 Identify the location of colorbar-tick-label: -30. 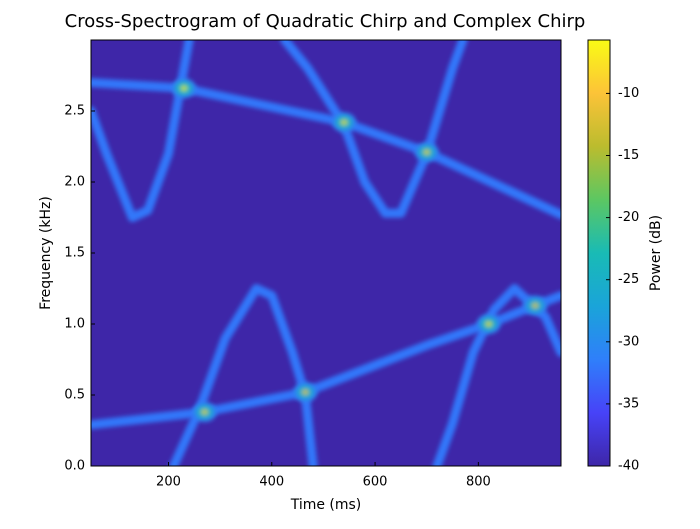
(628, 341).